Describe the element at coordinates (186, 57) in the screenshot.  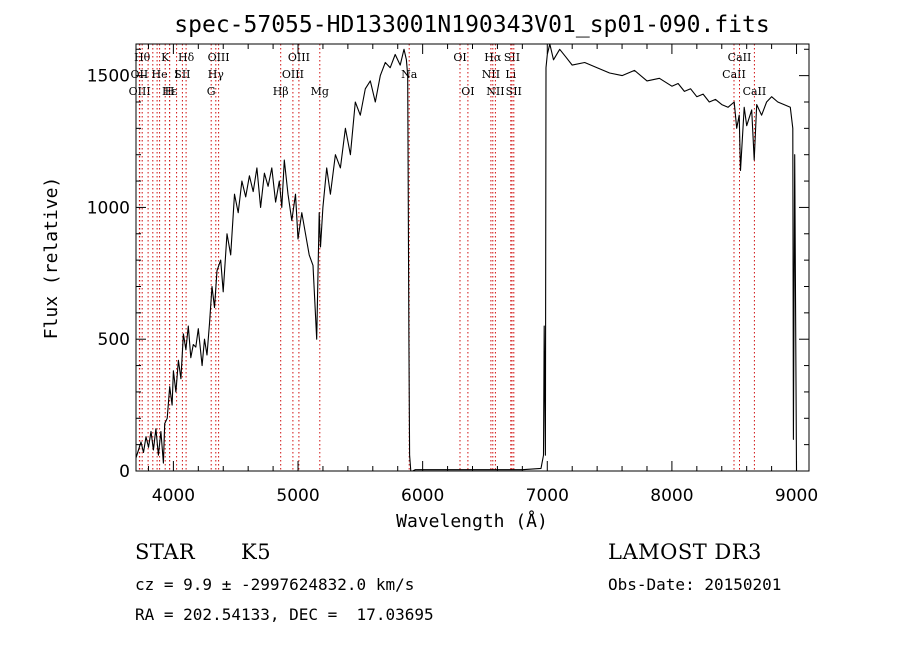
I see `spectral-line-label: Hδ` at that location.